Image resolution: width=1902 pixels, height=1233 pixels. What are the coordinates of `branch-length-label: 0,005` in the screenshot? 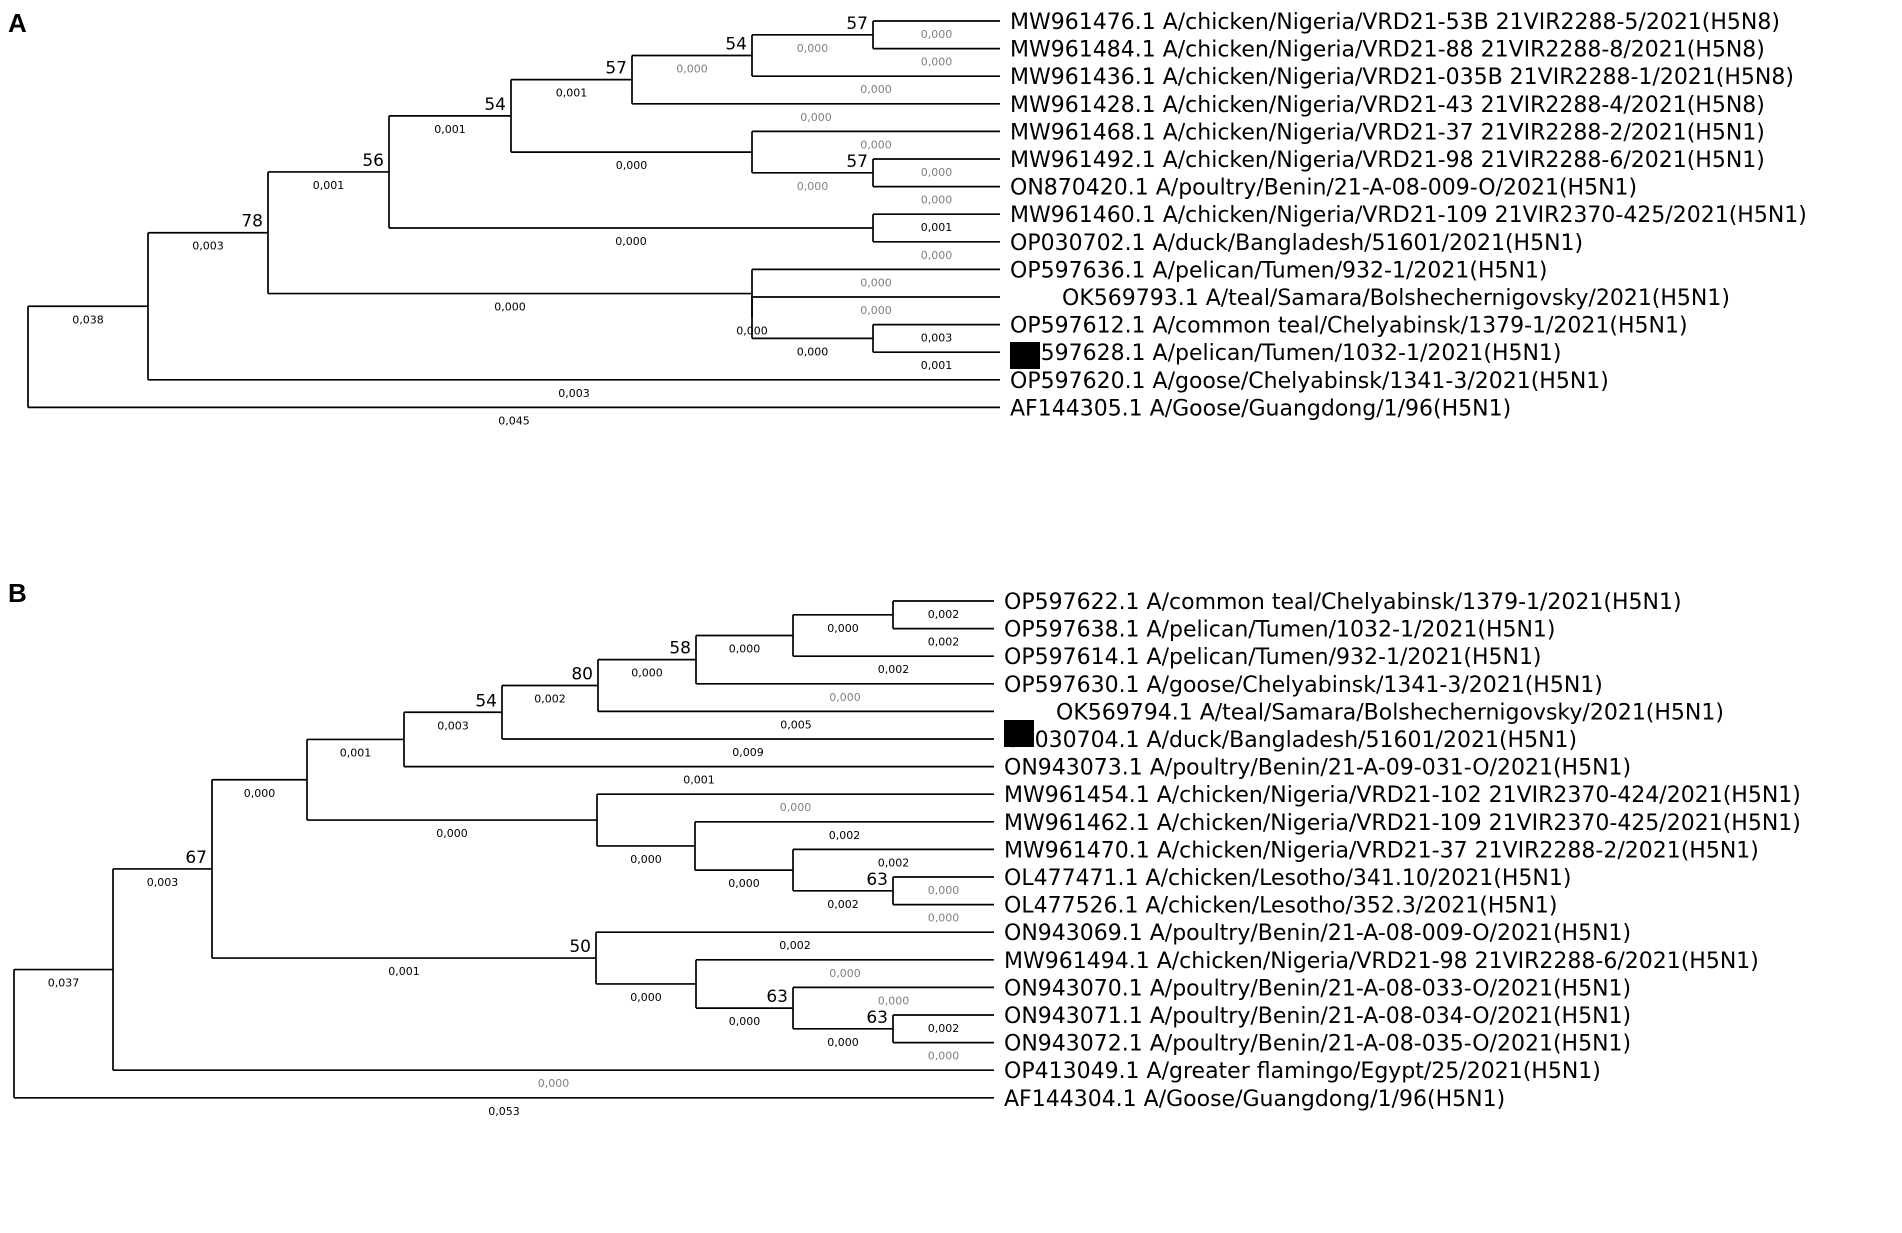 It's located at (796, 724).